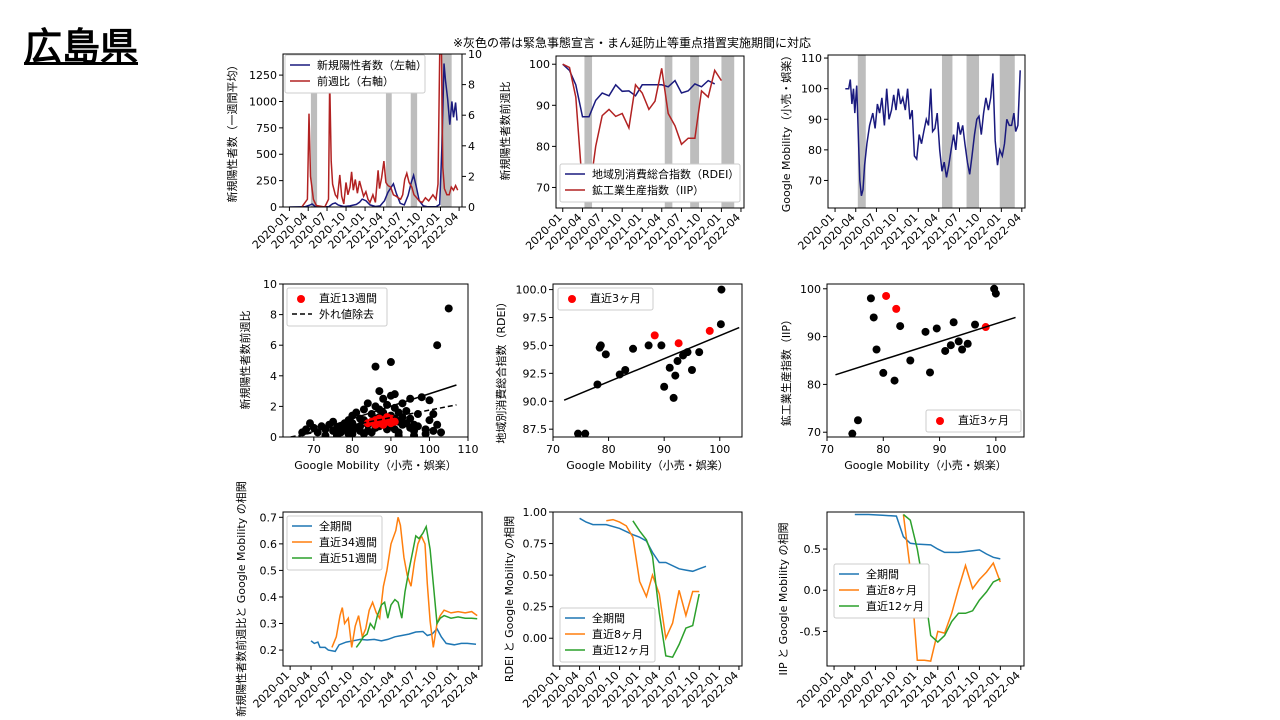 This screenshot has height=720, width=1280. What do you see at coordinates (355, 81) in the screenshot?
I see `cases-legend-label: 前週比（右軸）` at bounding box center [355, 81].